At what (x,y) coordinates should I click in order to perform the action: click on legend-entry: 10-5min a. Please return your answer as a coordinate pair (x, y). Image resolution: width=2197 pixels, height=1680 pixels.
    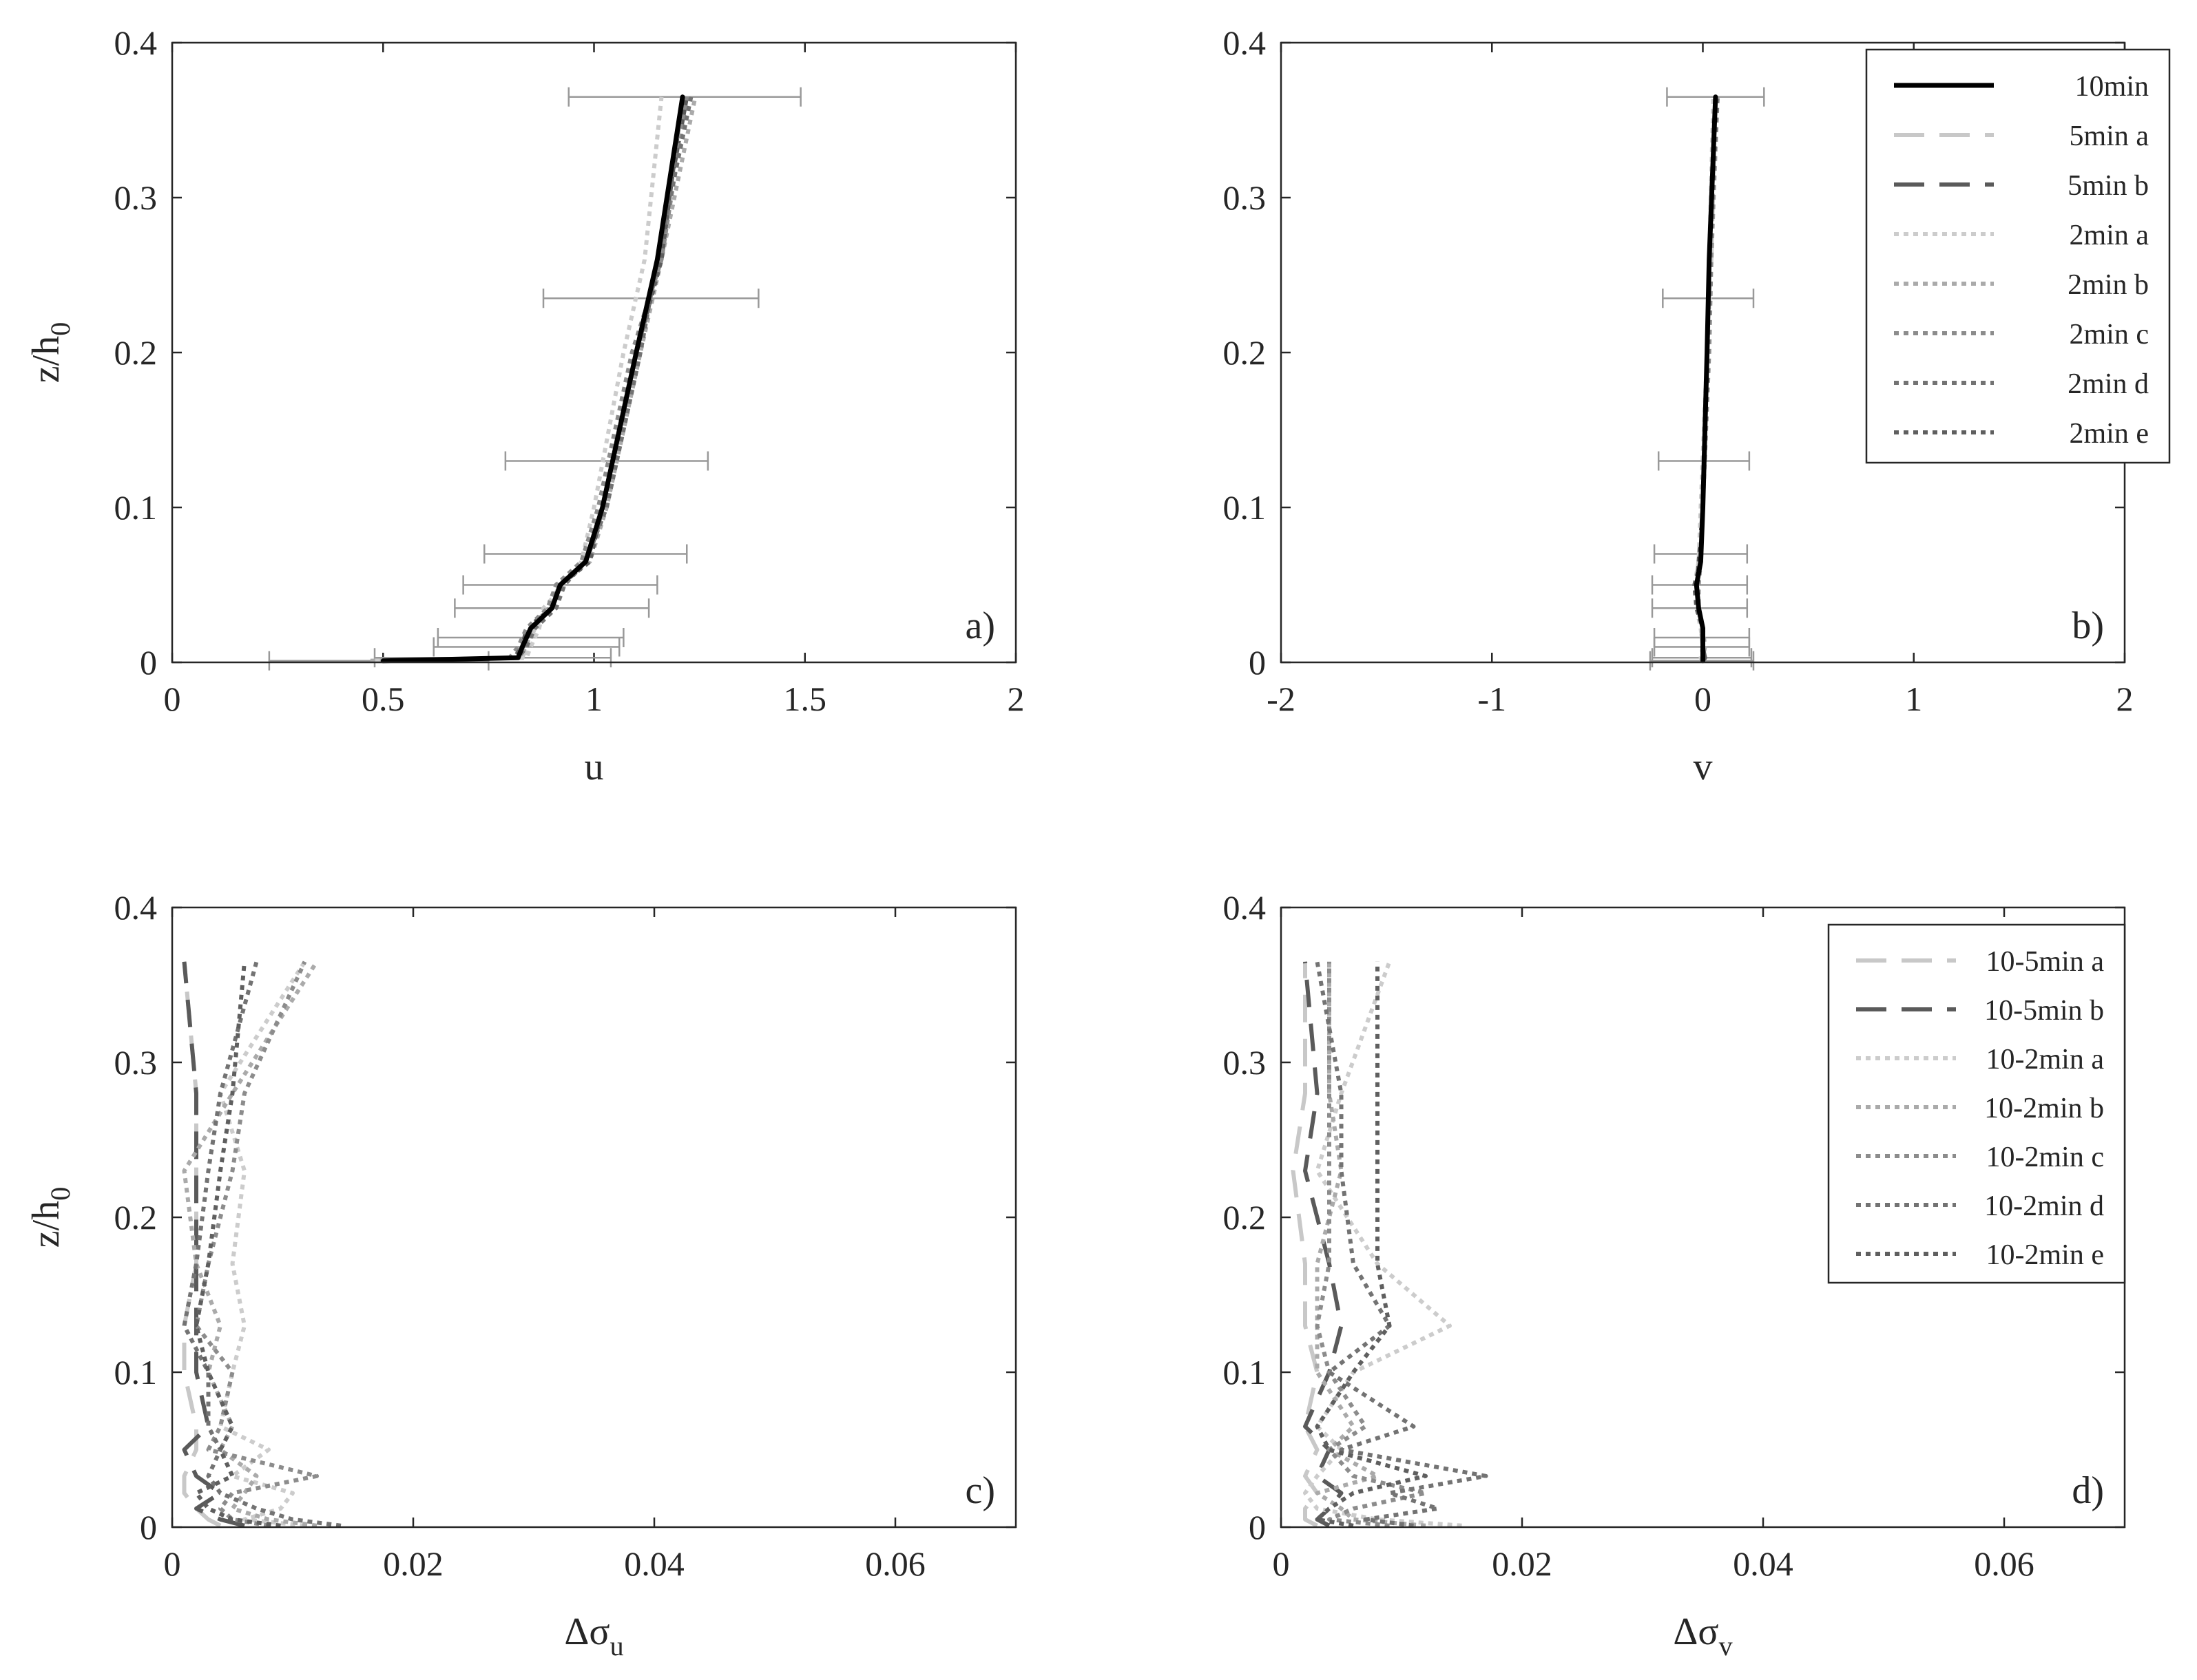
    Looking at the image, I should click on (1980, 962).